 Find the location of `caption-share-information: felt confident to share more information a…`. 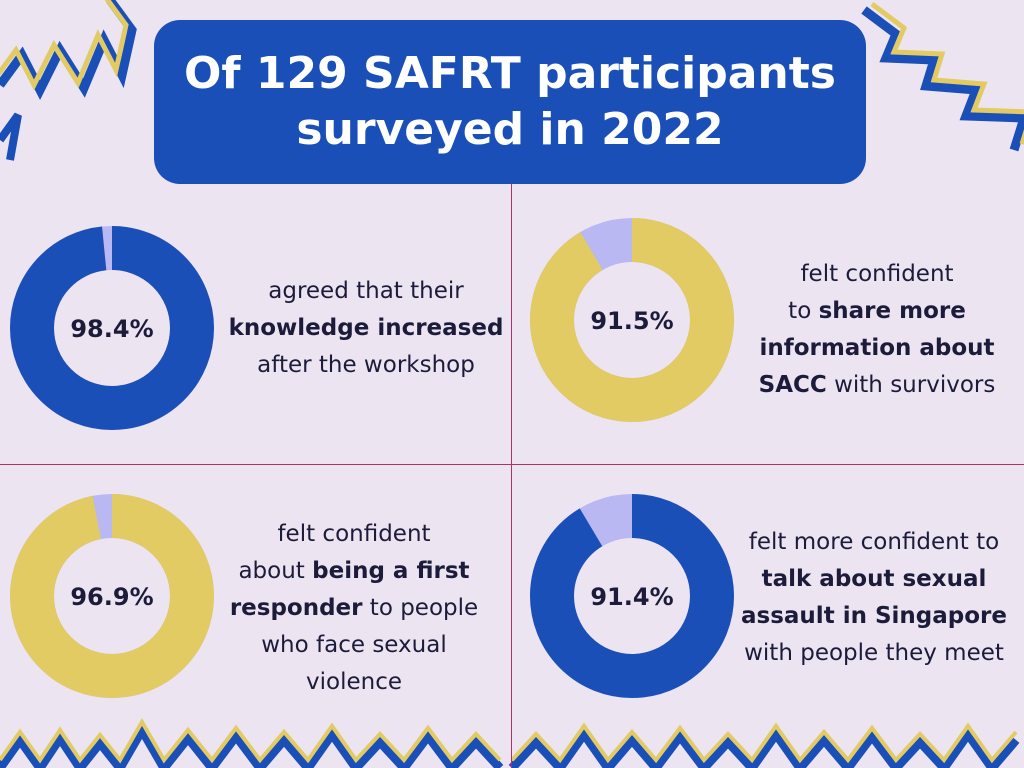

caption-share-information: felt confident to share more information a… is located at coordinates (875, 330).